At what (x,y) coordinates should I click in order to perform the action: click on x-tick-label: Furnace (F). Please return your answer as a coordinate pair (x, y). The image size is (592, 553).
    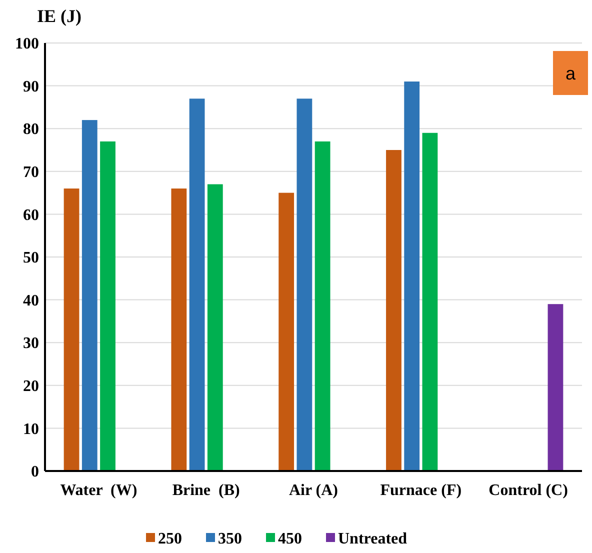
    Looking at the image, I should click on (421, 490).